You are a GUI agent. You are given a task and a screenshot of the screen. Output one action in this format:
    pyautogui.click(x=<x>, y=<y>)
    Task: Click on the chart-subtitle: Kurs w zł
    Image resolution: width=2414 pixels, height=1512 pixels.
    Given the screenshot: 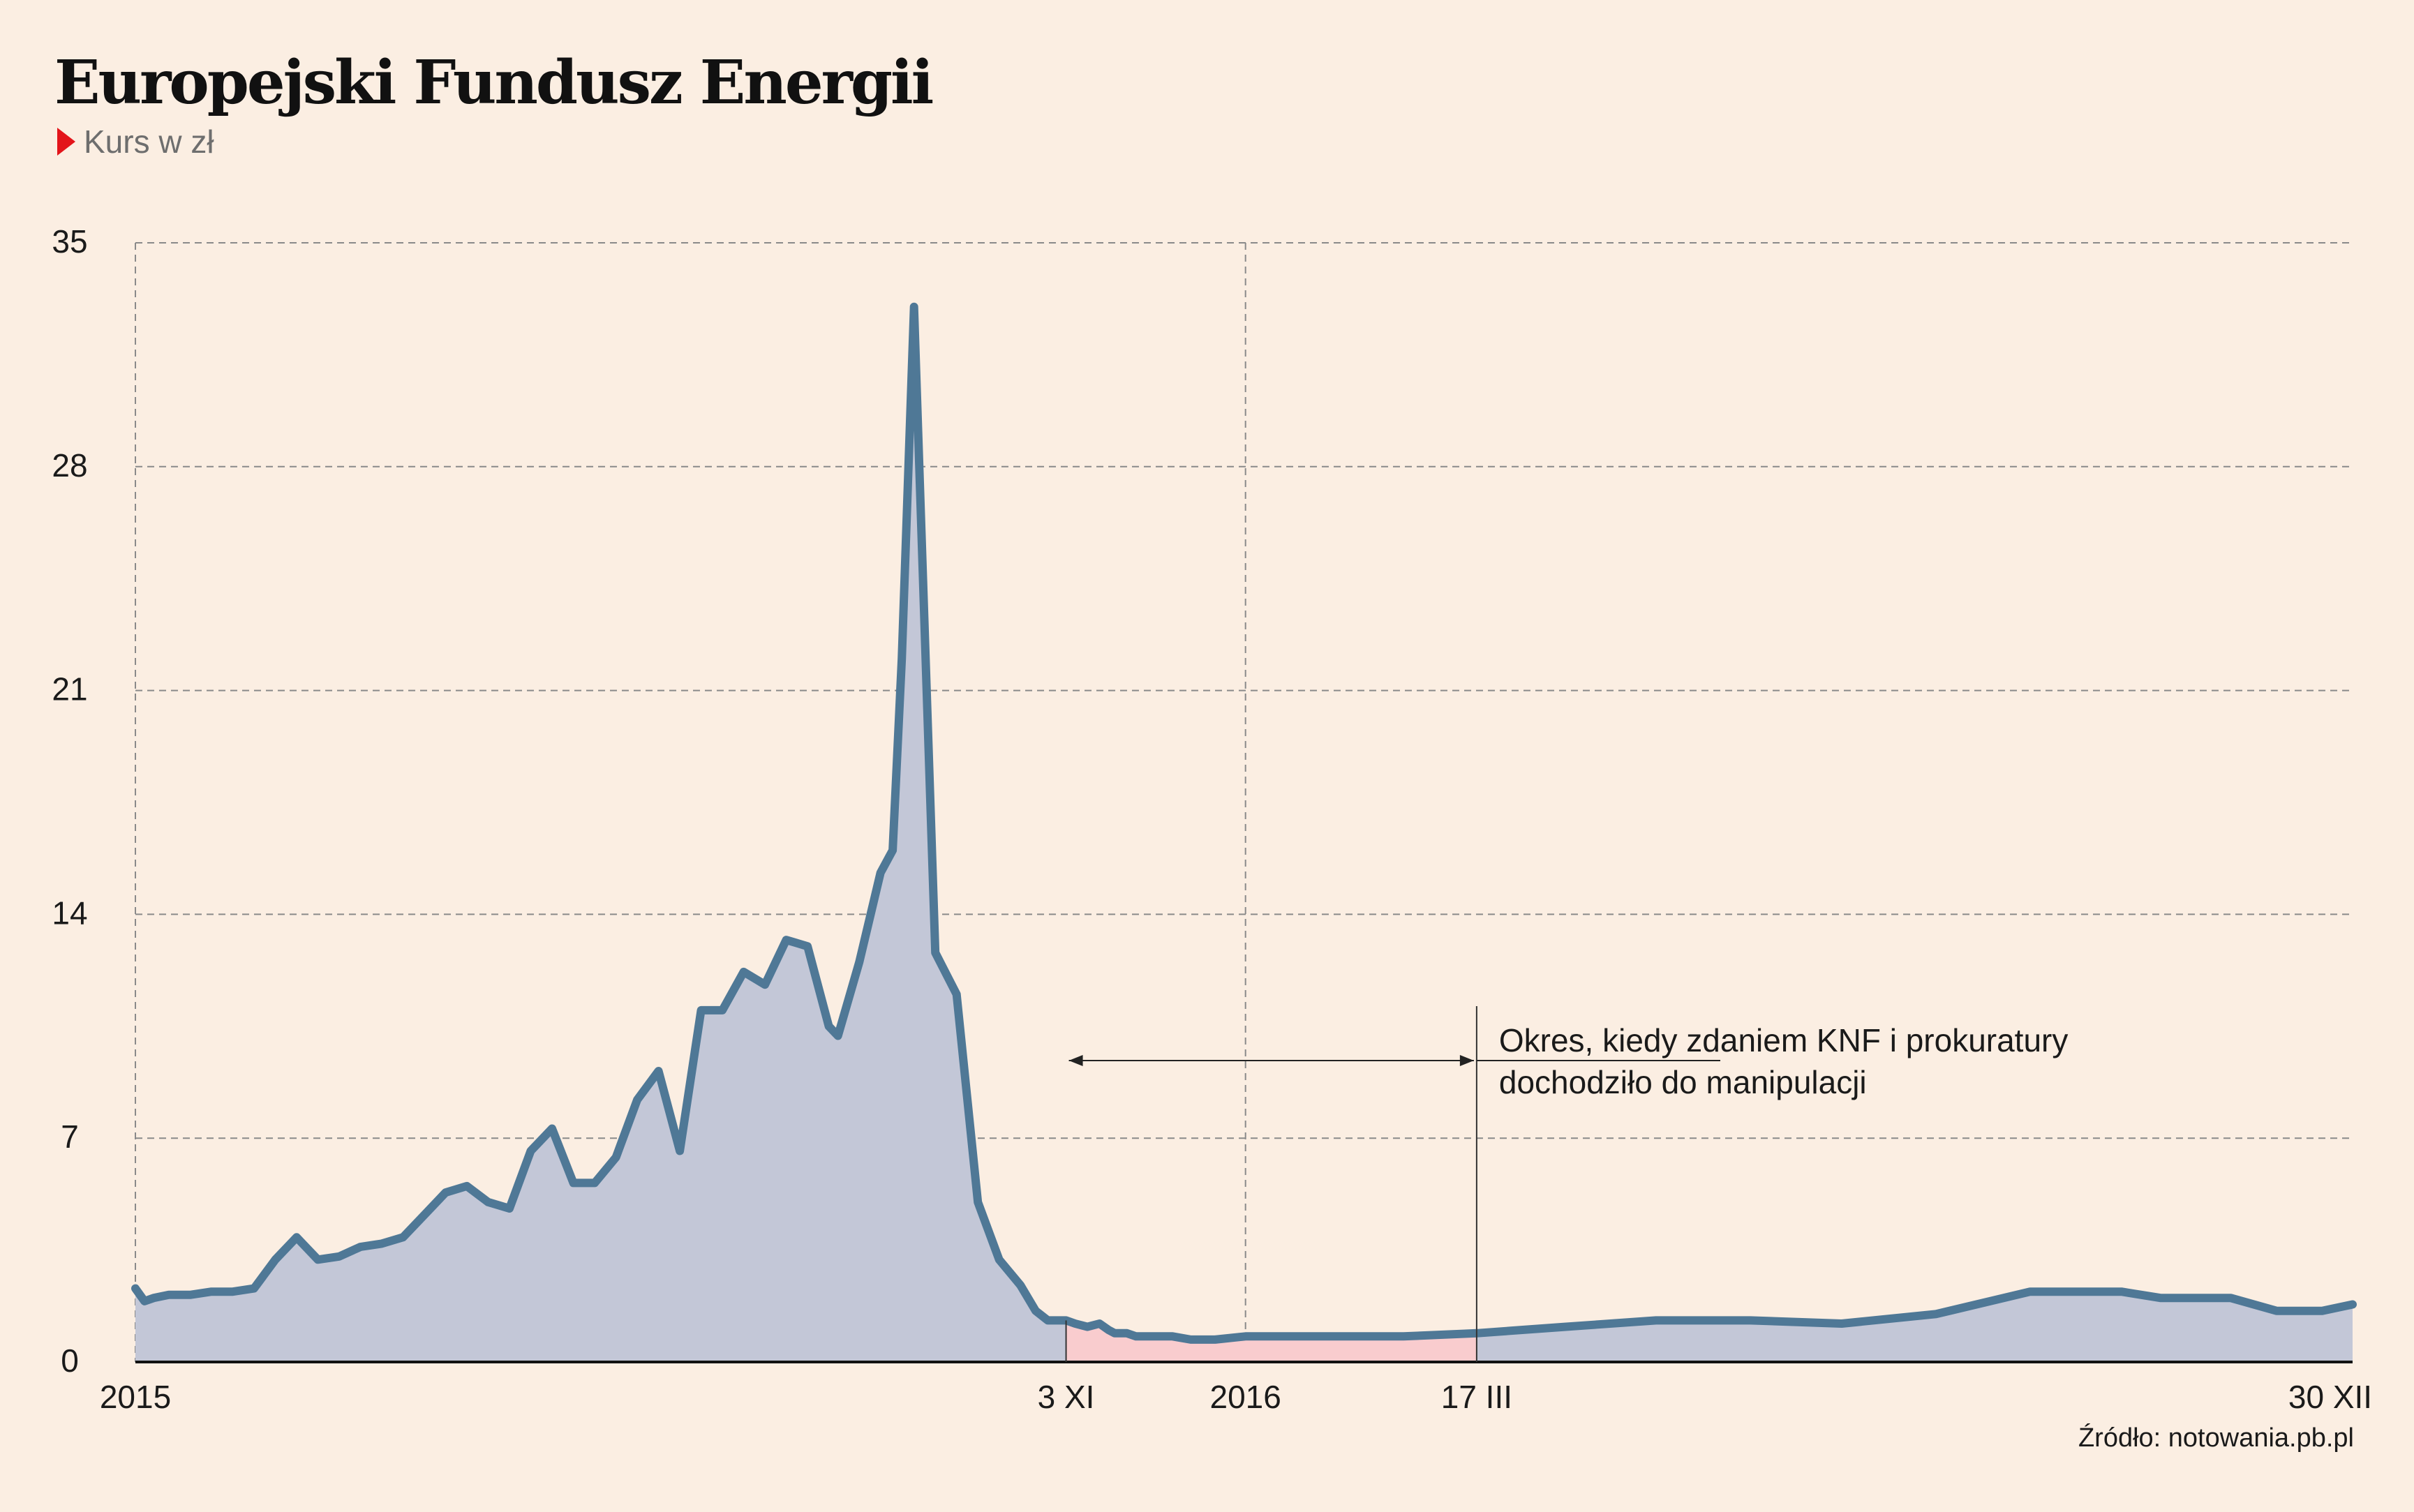 What is the action you would take?
    pyautogui.click(x=135, y=141)
    